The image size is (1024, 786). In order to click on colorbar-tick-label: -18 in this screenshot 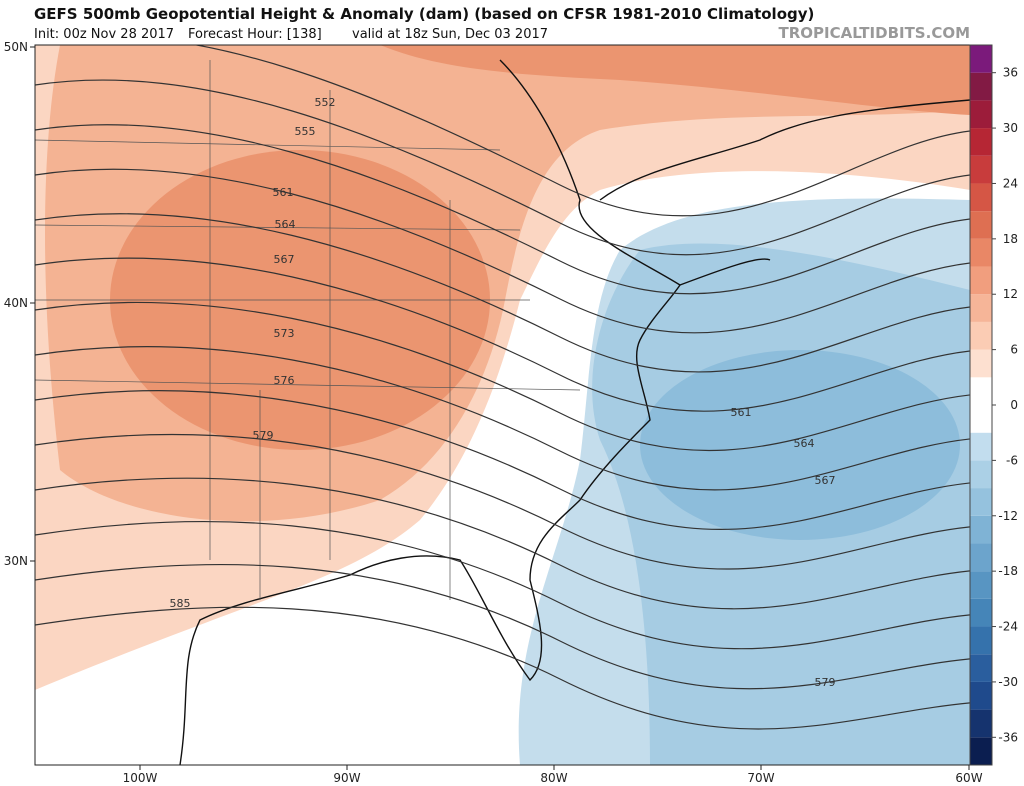, I will do `click(1008, 571)`.